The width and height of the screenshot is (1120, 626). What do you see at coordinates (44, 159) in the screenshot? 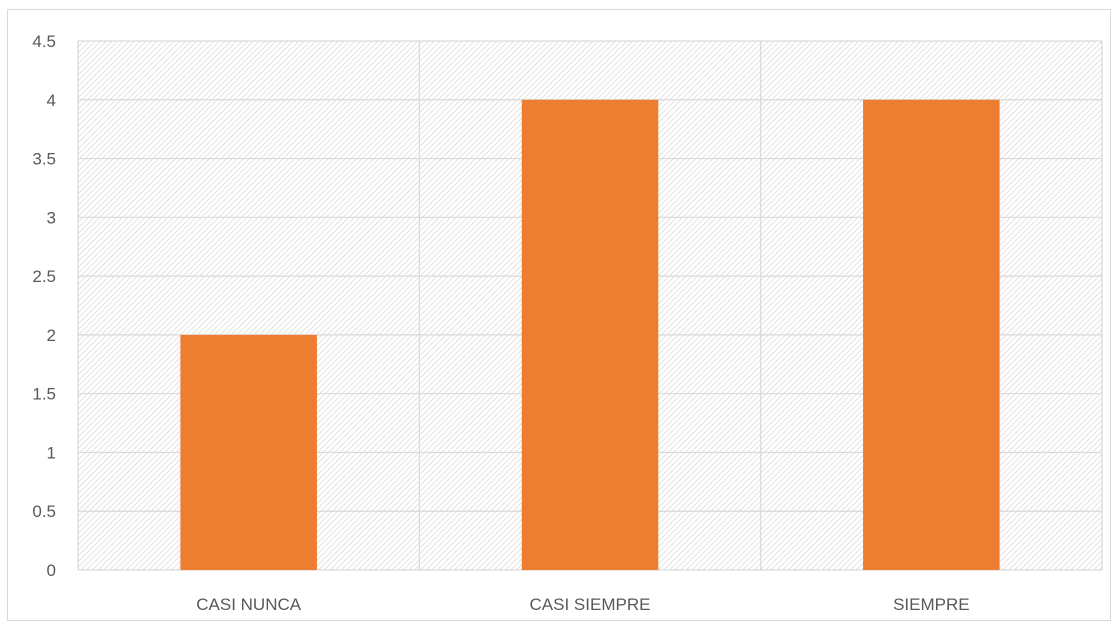
I see `y-tick-label: 3.5` at bounding box center [44, 159].